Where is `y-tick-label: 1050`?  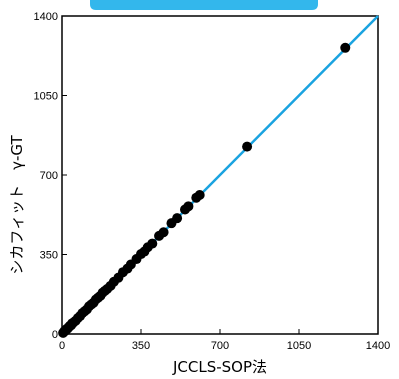
y-tick-label: 1050 is located at coordinates (46, 97).